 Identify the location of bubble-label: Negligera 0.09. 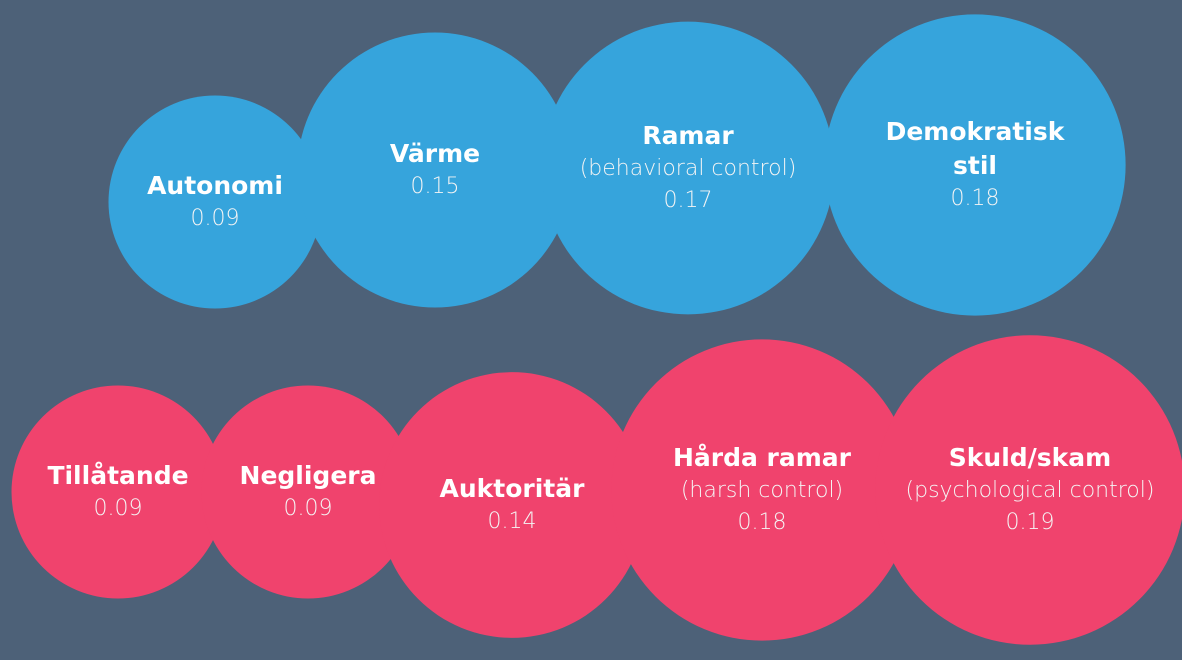
(308, 492).